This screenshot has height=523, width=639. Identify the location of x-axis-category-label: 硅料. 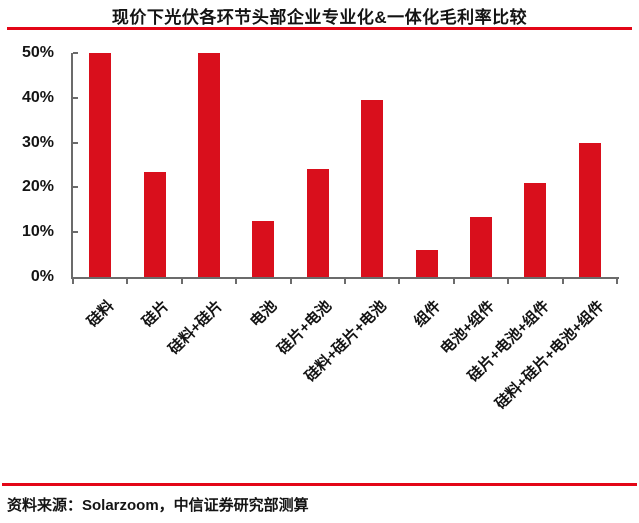
(101, 314).